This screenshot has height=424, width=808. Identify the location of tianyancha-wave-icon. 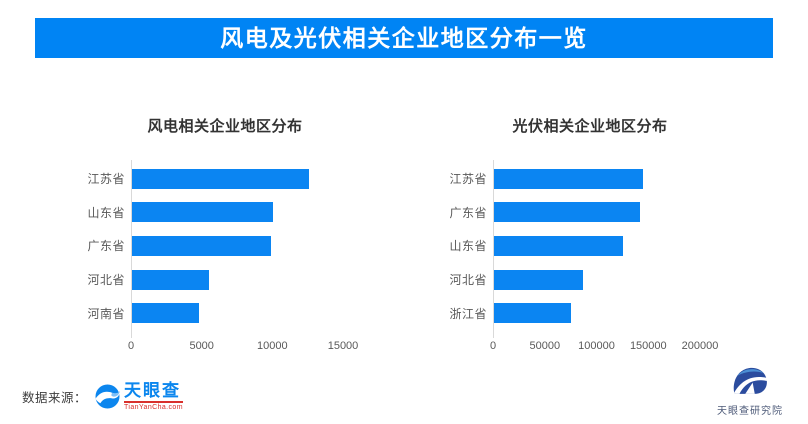
(107, 396).